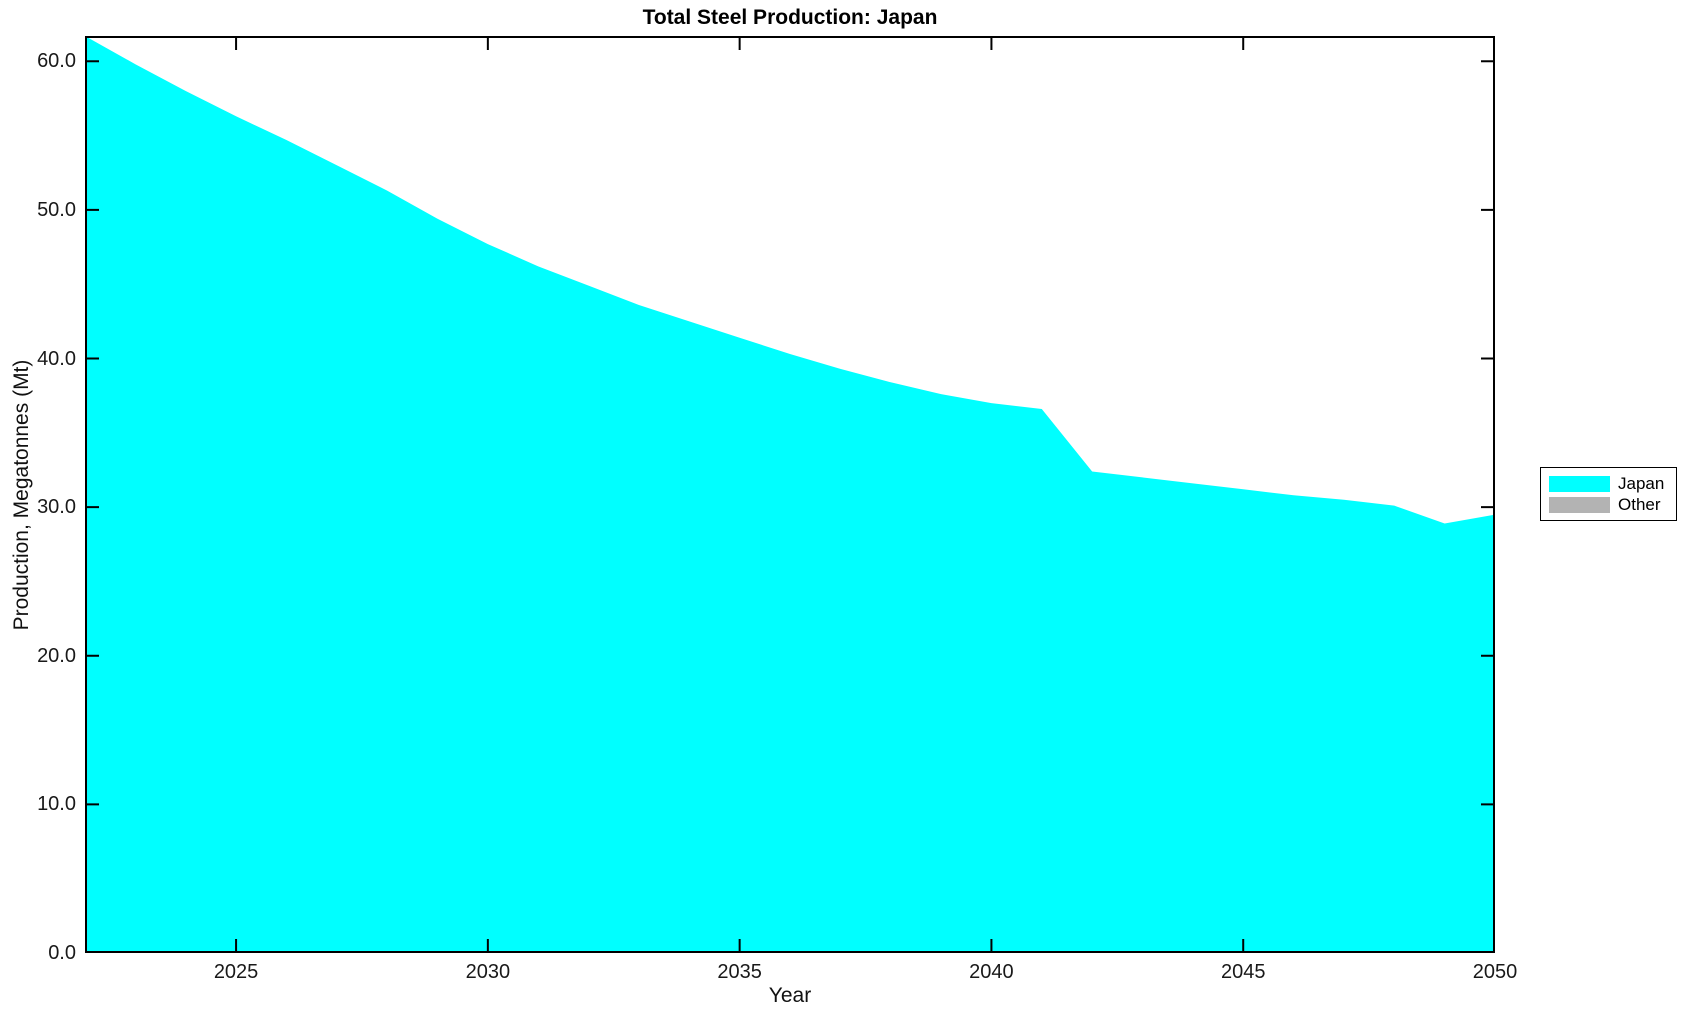 The width and height of the screenshot is (1687, 1021). Describe the element at coordinates (56, 804) in the screenshot. I see `y-tick-label-10.0: 10.0` at that location.